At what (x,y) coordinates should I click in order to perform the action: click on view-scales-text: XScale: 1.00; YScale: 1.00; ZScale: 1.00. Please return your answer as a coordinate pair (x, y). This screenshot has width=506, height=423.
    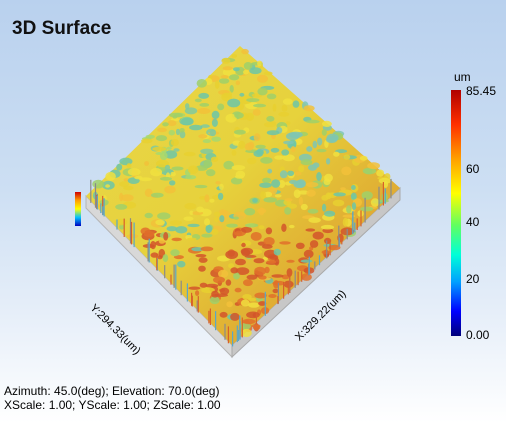
    Looking at the image, I should click on (112, 405).